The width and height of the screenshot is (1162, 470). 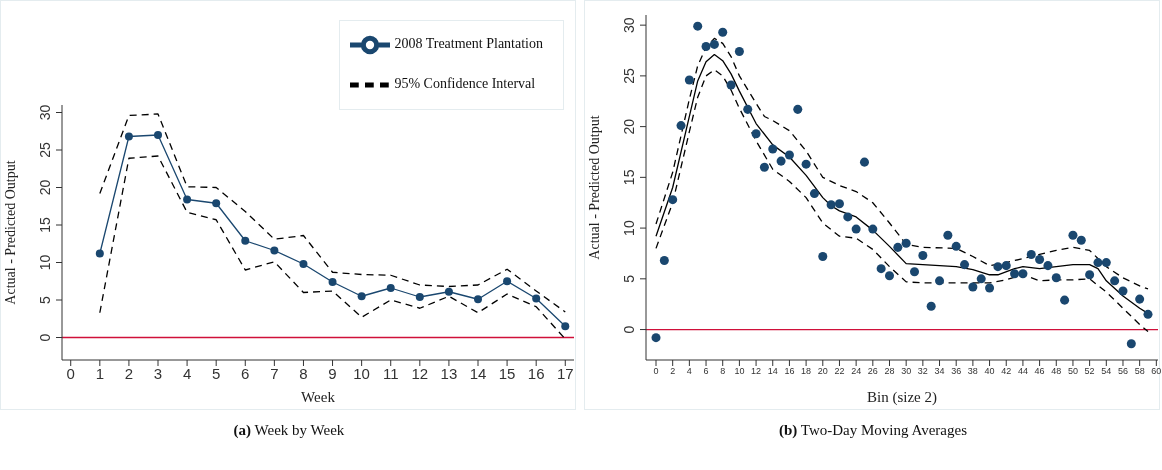 What do you see at coordinates (629, 126) in the screenshot?
I see `y-tick-label: 20` at bounding box center [629, 126].